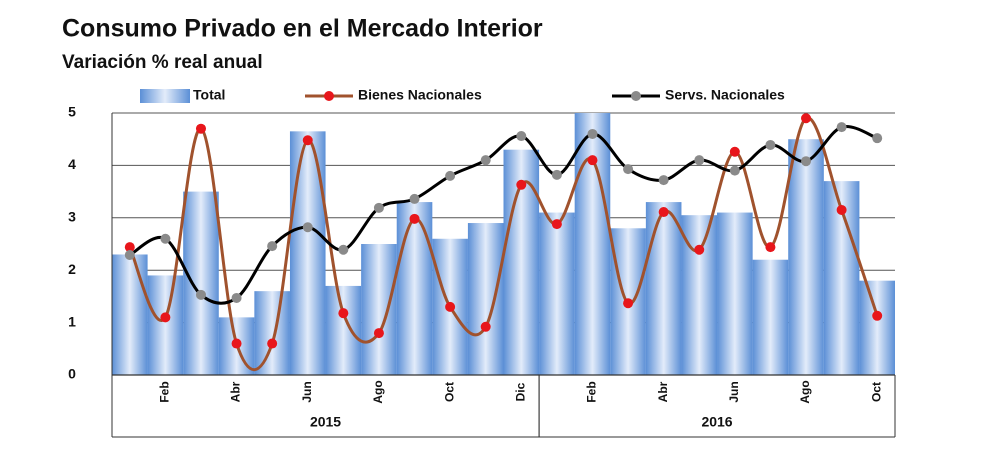 The image size is (1000, 450). What do you see at coordinates (302, 29) in the screenshot?
I see `chart-title: Consumo Privado en el Mercado Interior` at bounding box center [302, 29].